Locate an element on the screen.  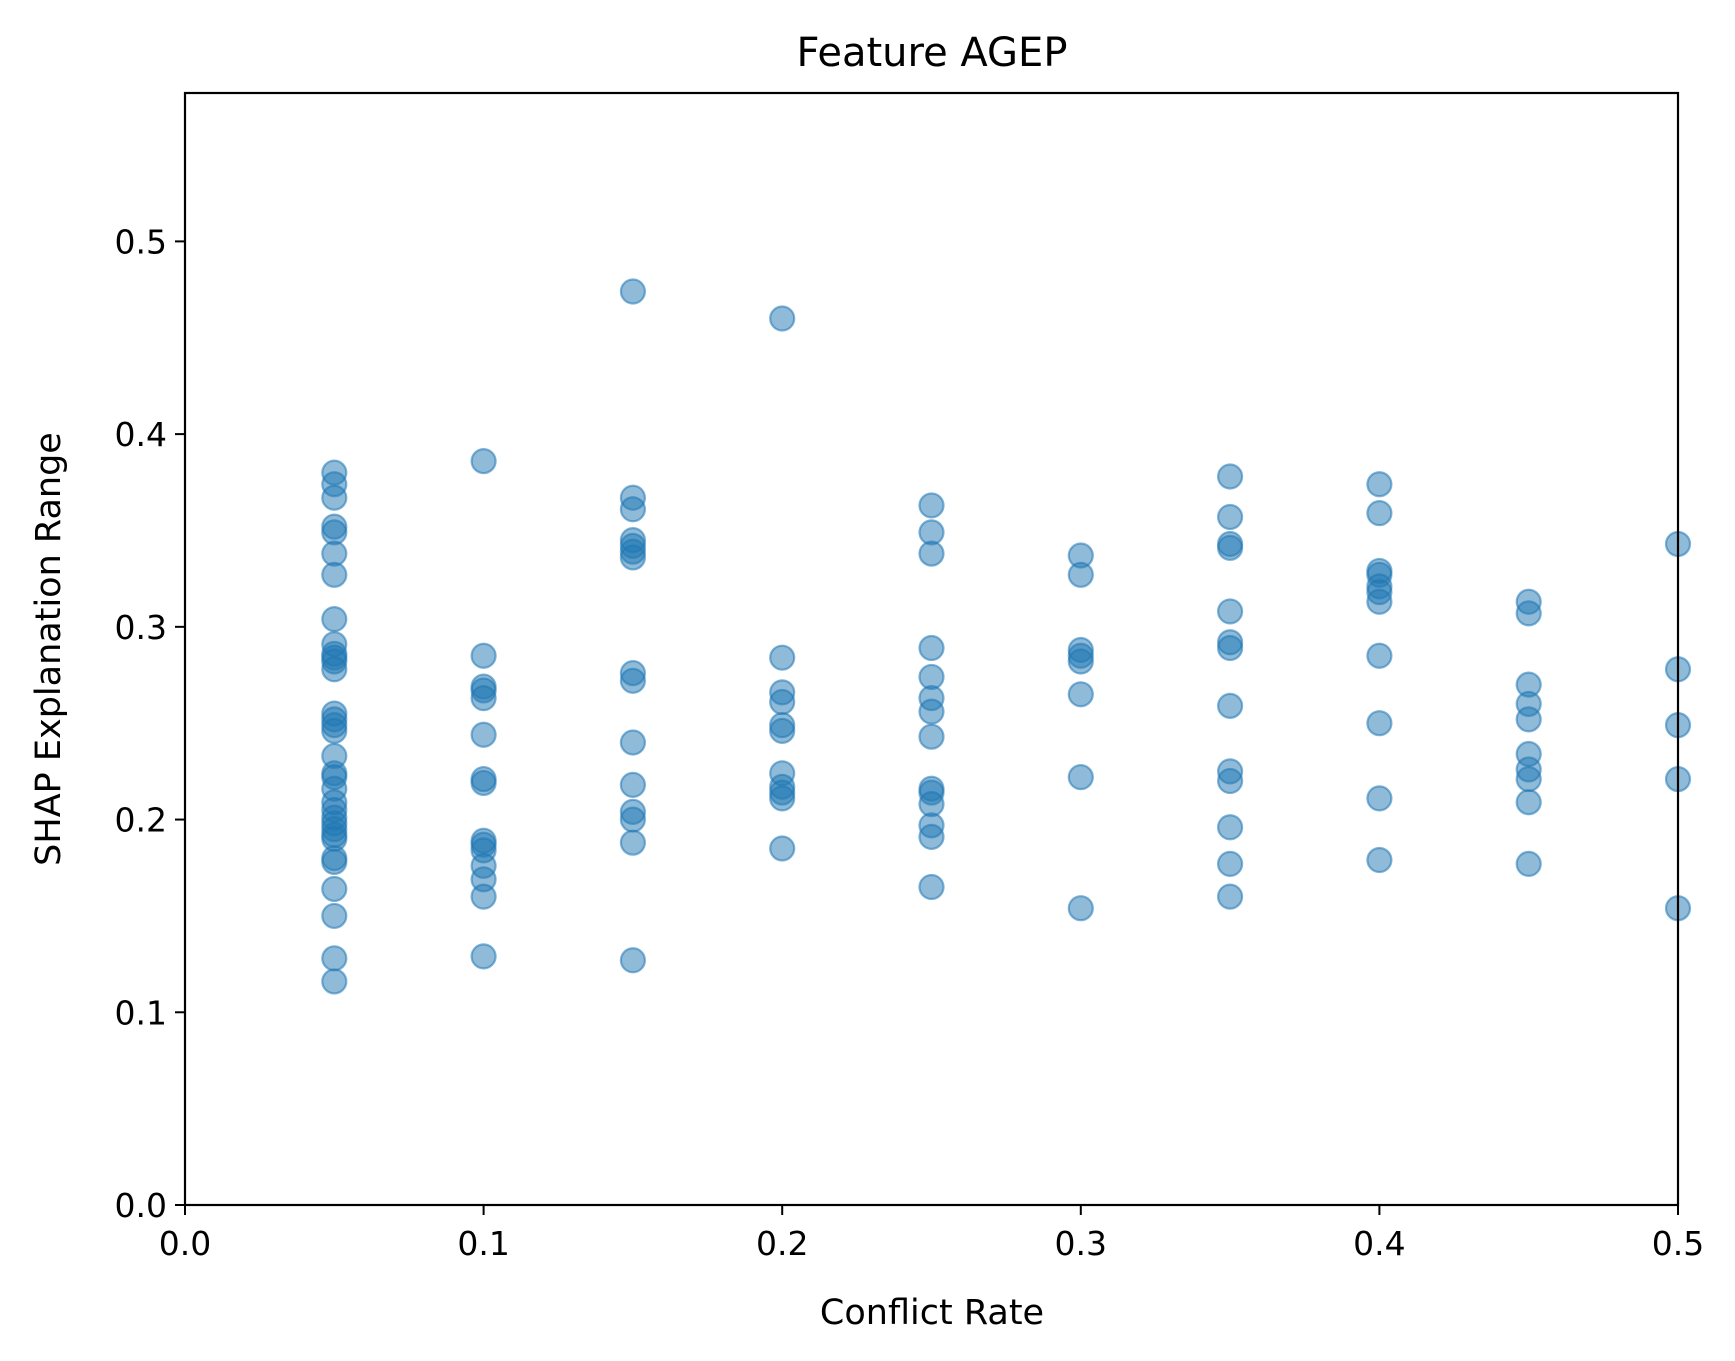
x-tick-label: 0.0 is located at coordinates (185, 1243).